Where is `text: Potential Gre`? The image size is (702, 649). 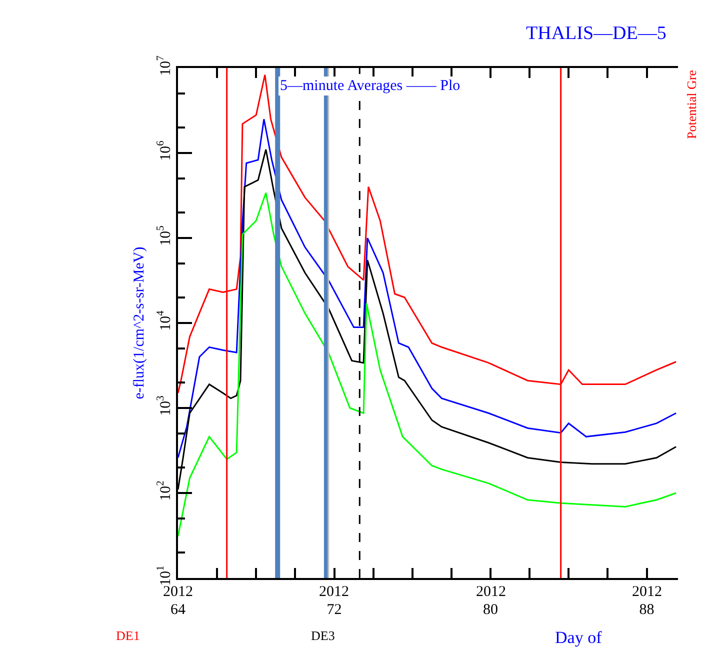
text: Potential Gre is located at coordinates (691, 104).